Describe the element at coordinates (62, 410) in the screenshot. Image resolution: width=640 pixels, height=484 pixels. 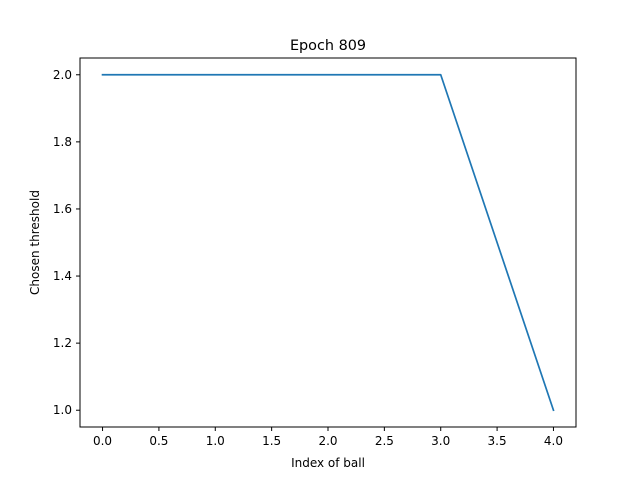
I see `y-tick-label: 1.0` at that location.